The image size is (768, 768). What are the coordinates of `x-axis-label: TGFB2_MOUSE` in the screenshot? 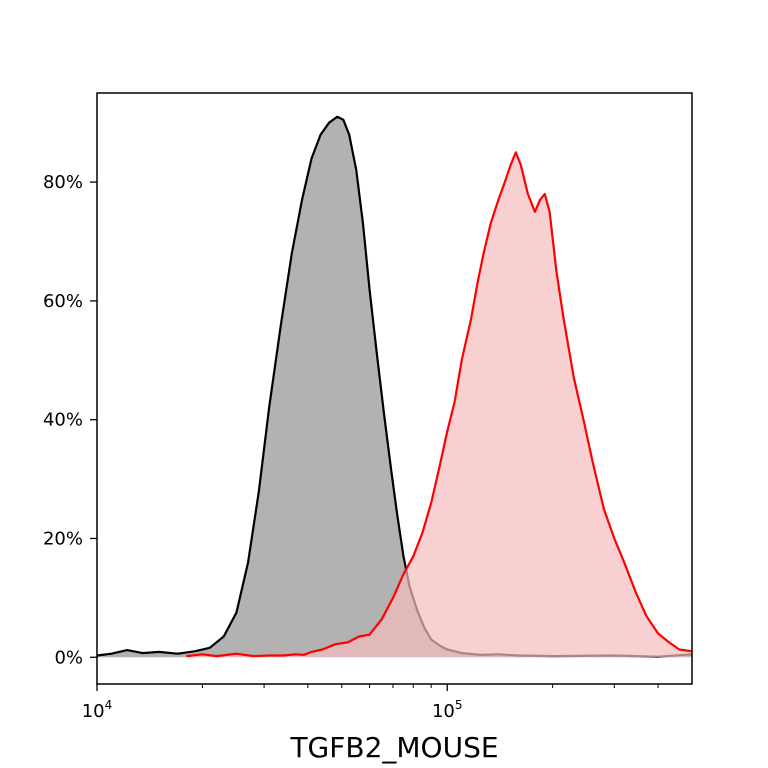 It's located at (393, 747).